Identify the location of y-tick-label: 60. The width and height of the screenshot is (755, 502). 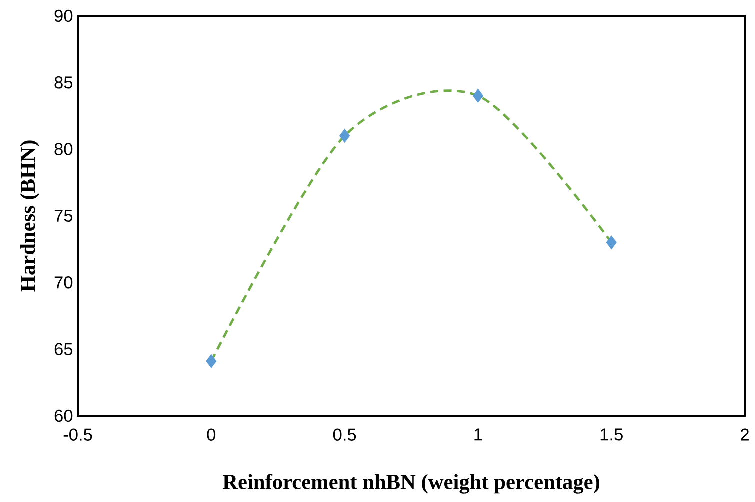
(63, 416).